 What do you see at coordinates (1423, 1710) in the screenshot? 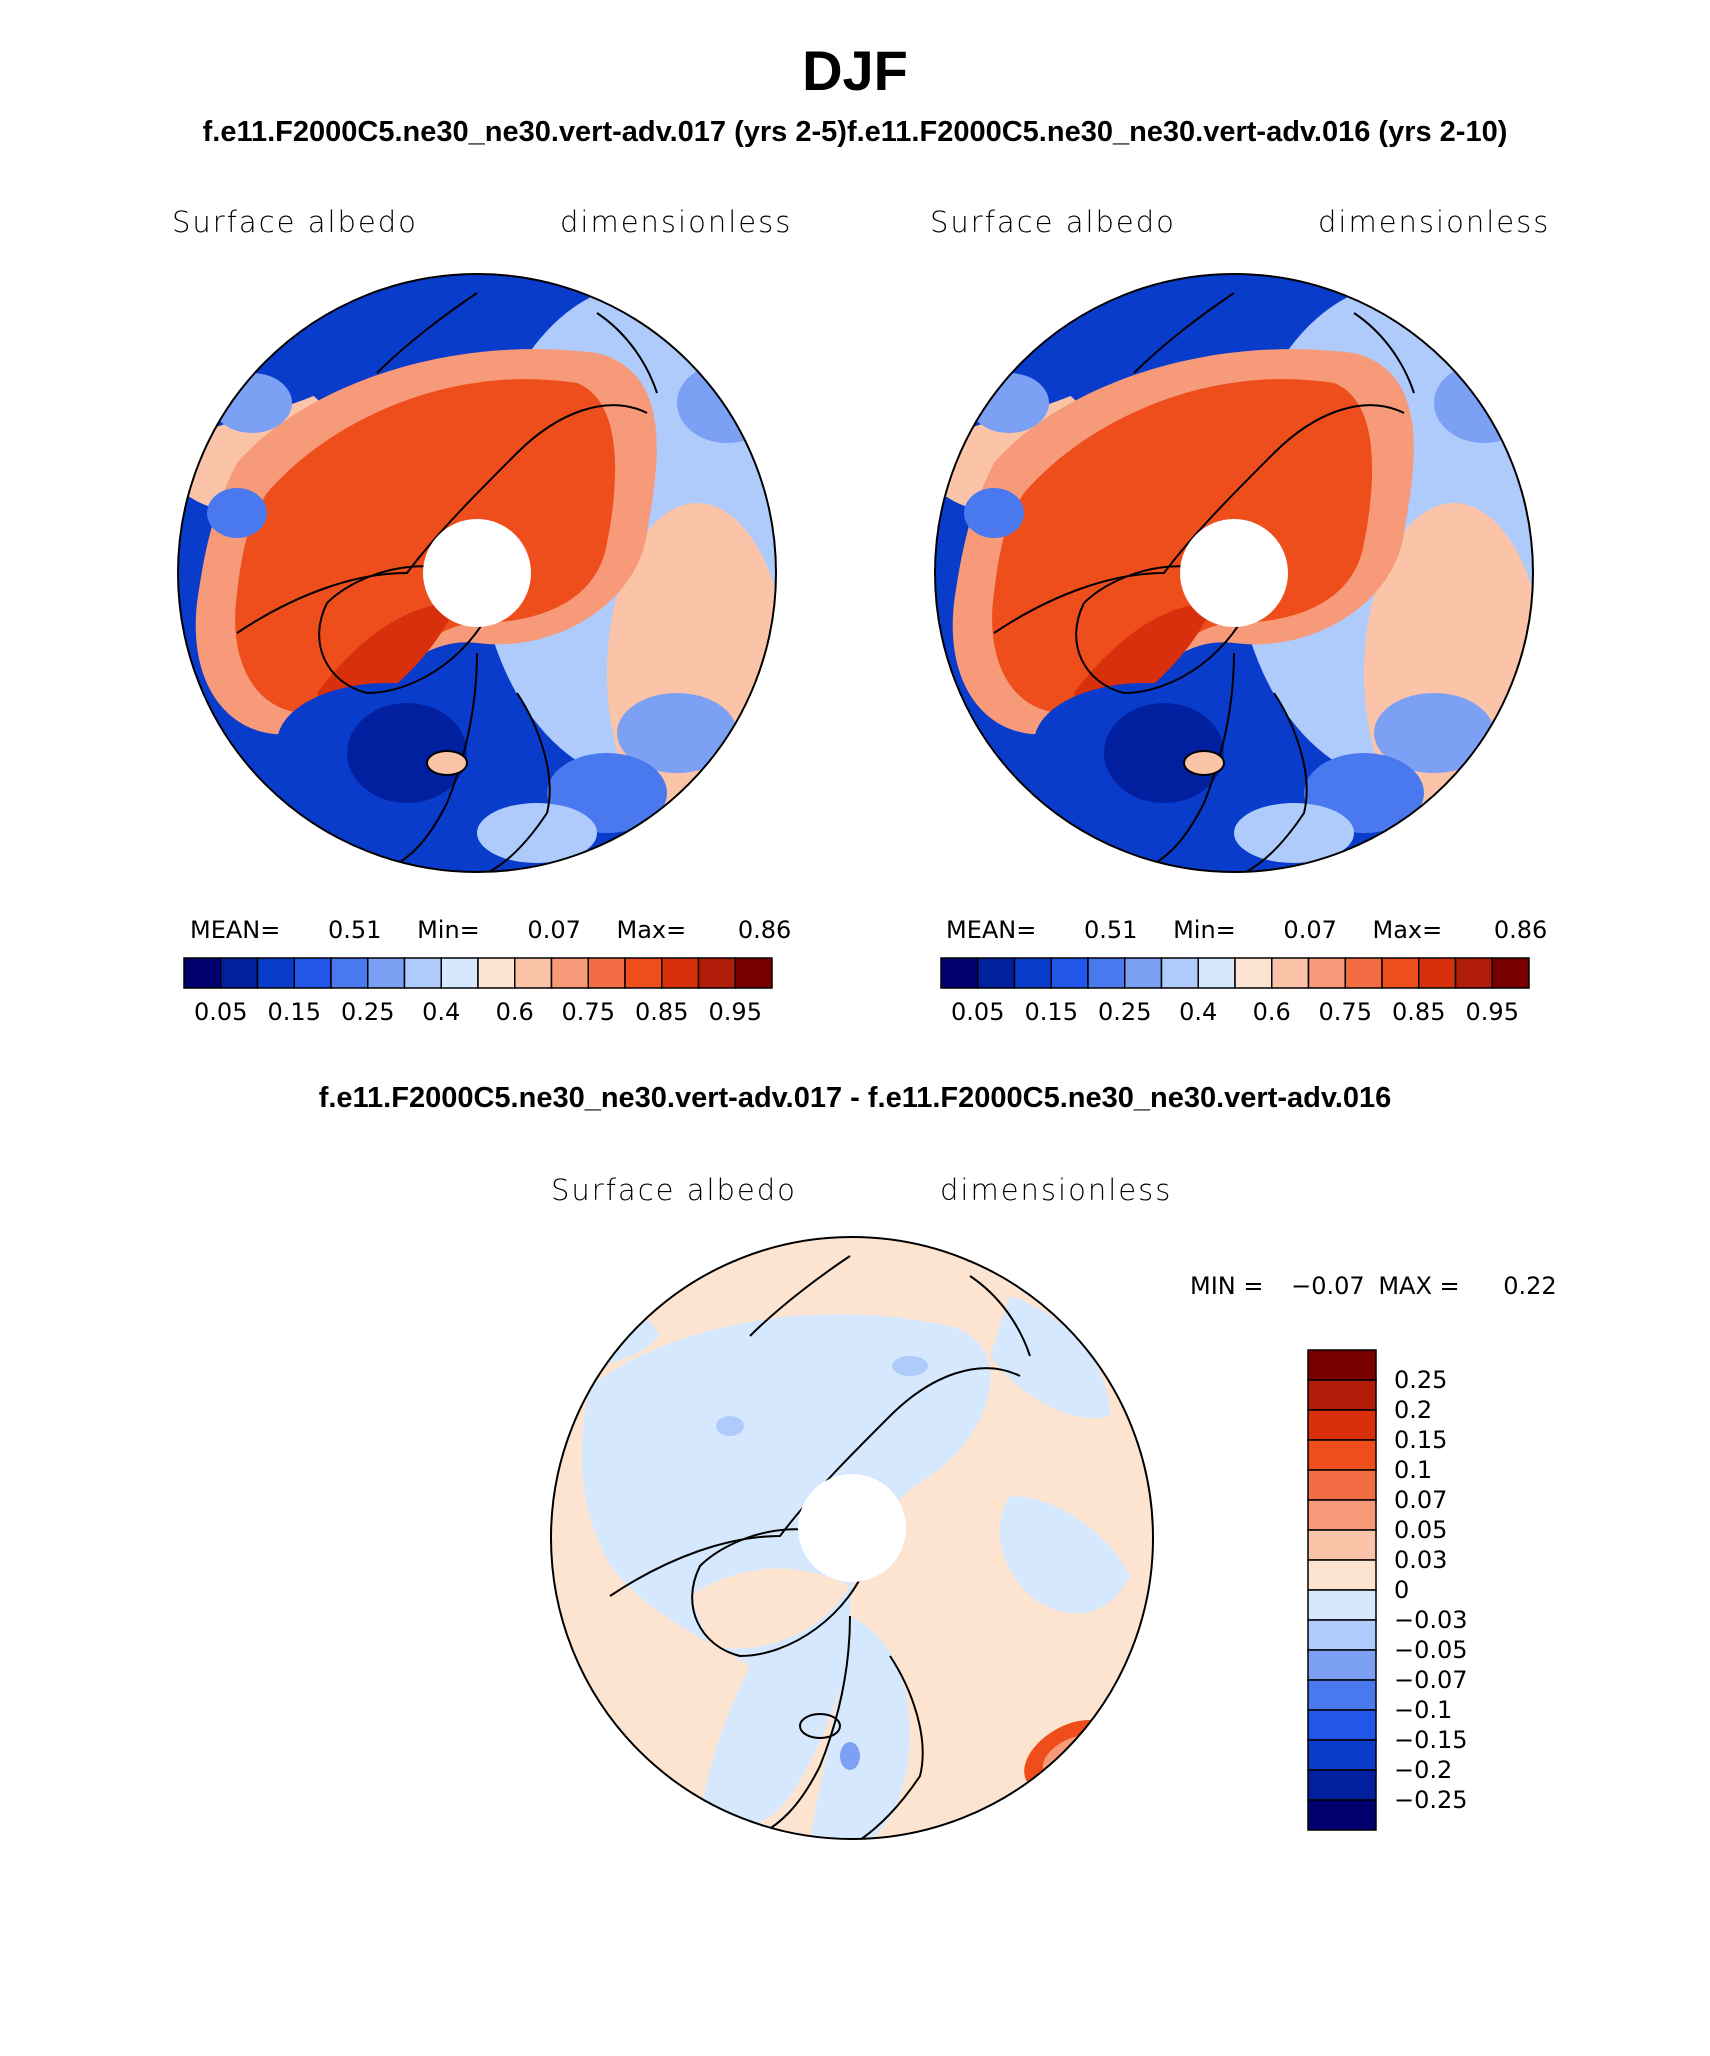
I see `colorbar-tick-label: −0.1` at bounding box center [1423, 1710].